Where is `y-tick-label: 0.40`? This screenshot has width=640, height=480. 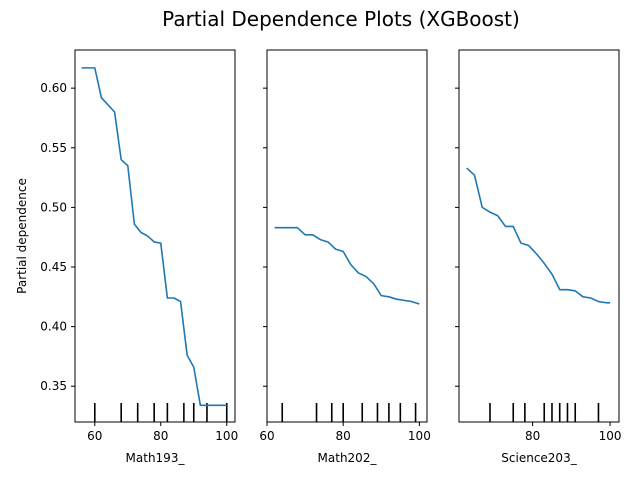 y-tick-label: 0.40 is located at coordinates (53, 327).